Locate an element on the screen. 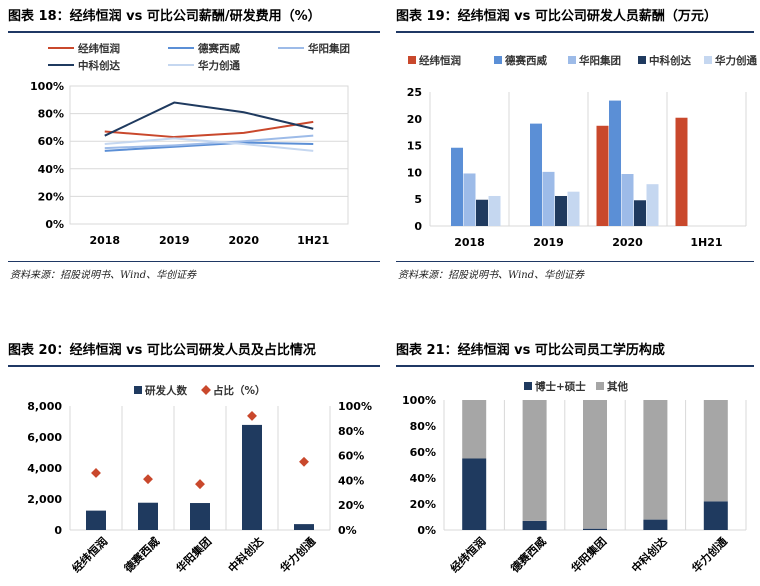 Image resolution: width=760 pixels, height=586 pixels. source-note: 资料来源：招股说明书、Wind、华创证券 is located at coordinates (103, 275).